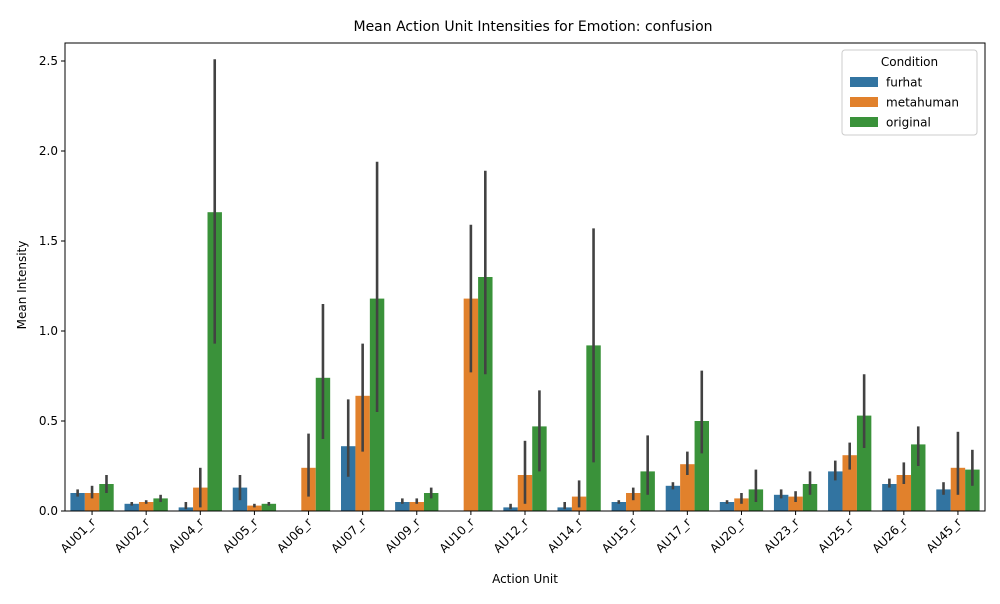 The image size is (1000, 604). I want to click on bar-original-AU05_r, so click(269, 507).